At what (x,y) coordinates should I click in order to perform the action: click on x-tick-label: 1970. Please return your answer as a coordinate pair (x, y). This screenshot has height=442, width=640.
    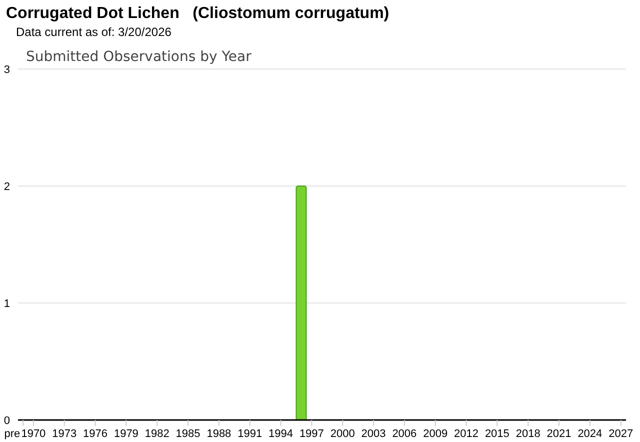
    Looking at the image, I should click on (33, 434).